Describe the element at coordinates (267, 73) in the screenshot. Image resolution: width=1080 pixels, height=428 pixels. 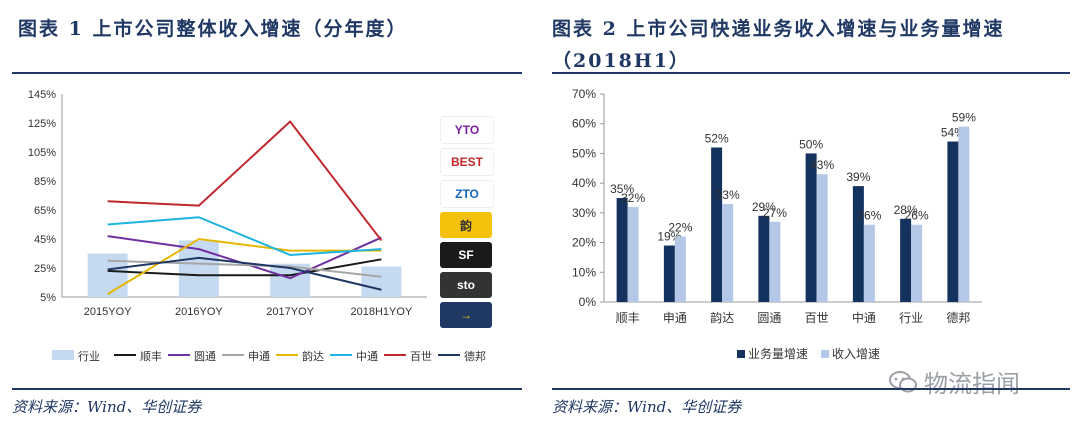
I see `left-title-rule` at that location.